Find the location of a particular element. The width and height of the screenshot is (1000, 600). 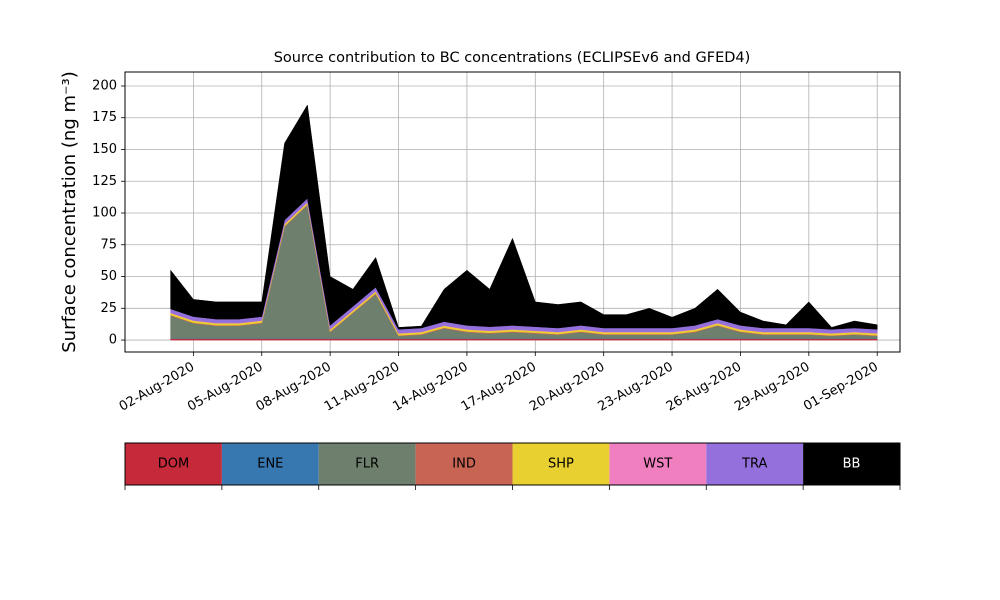

y-tick-label: 175 is located at coordinates (104, 117).